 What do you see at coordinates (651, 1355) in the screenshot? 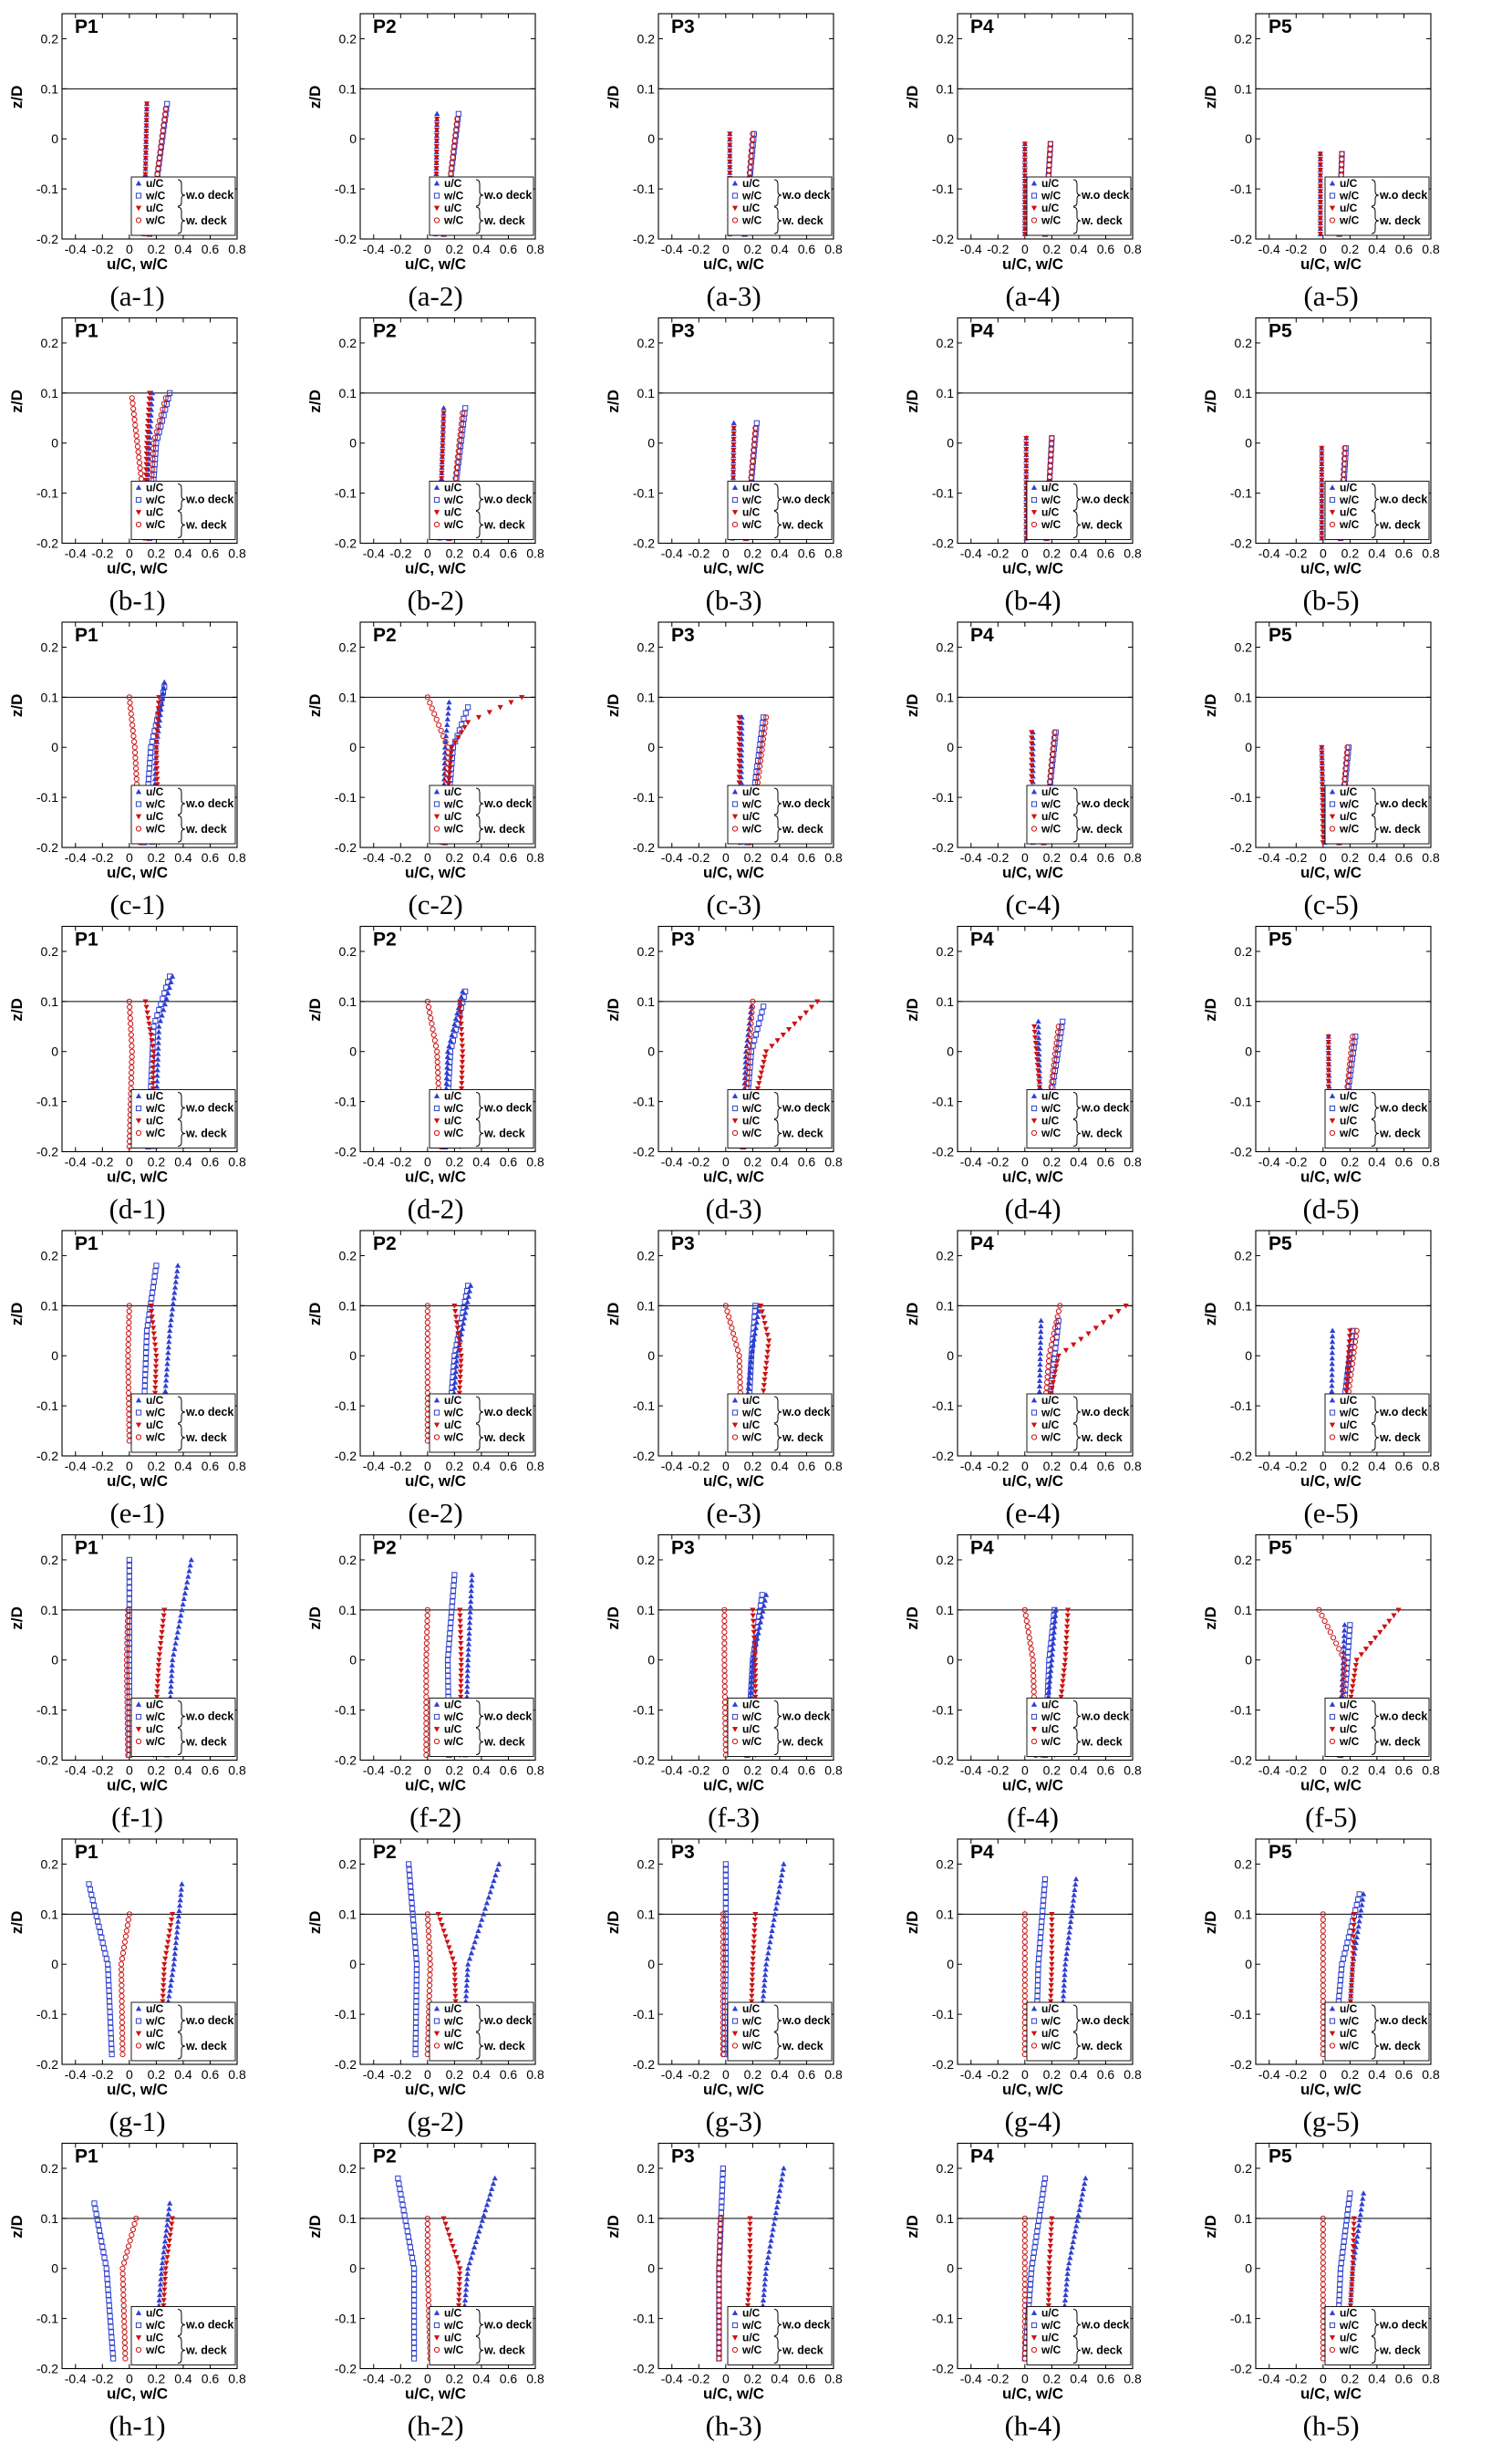
I see `y-tick-label: 0` at bounding box center [651, 1355].